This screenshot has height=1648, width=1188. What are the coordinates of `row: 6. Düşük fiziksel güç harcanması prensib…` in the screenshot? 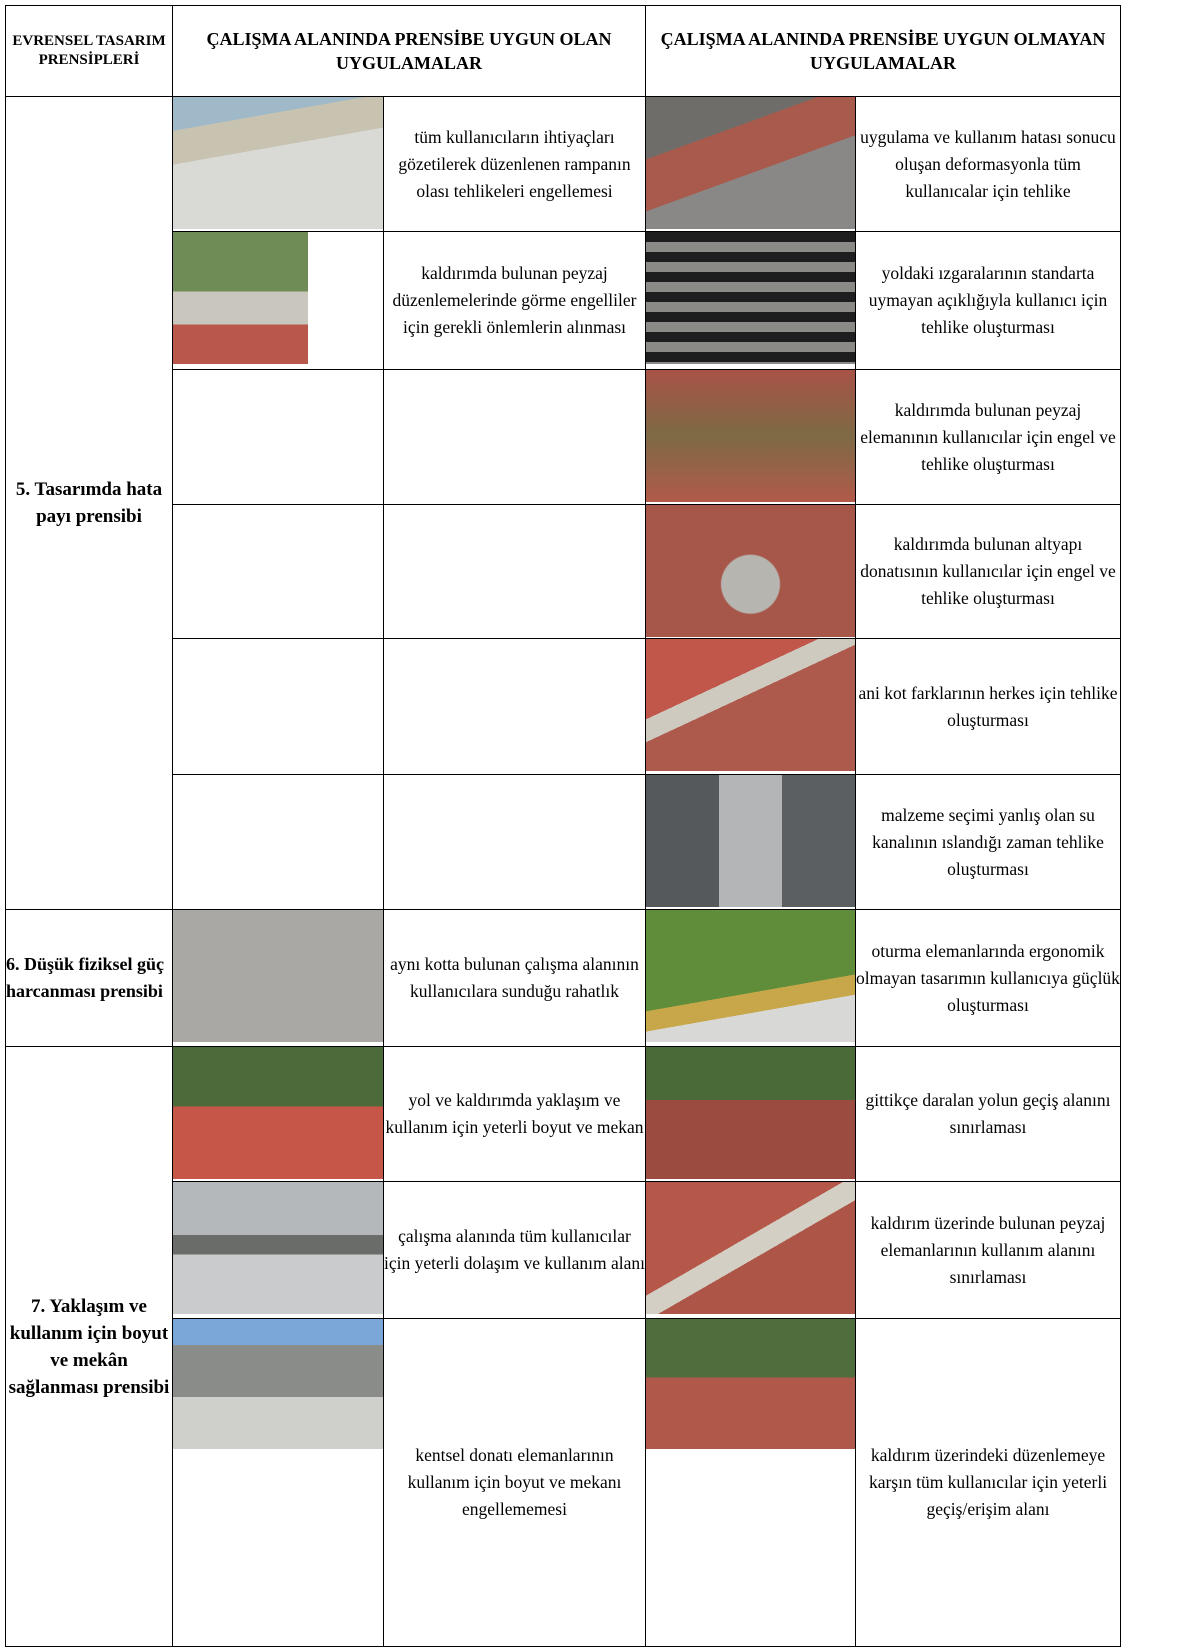 It's located at (563, 978).